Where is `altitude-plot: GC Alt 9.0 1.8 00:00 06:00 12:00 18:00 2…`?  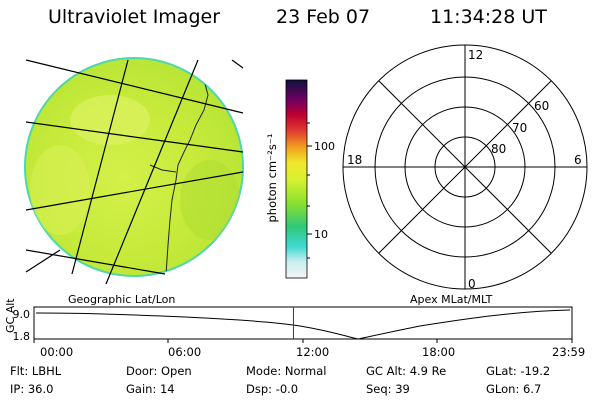
altitude-plot: GC Alt 9.0 1.8 00:00 06:00 12:00 18:00 2… is located at coordinates (294, 328).